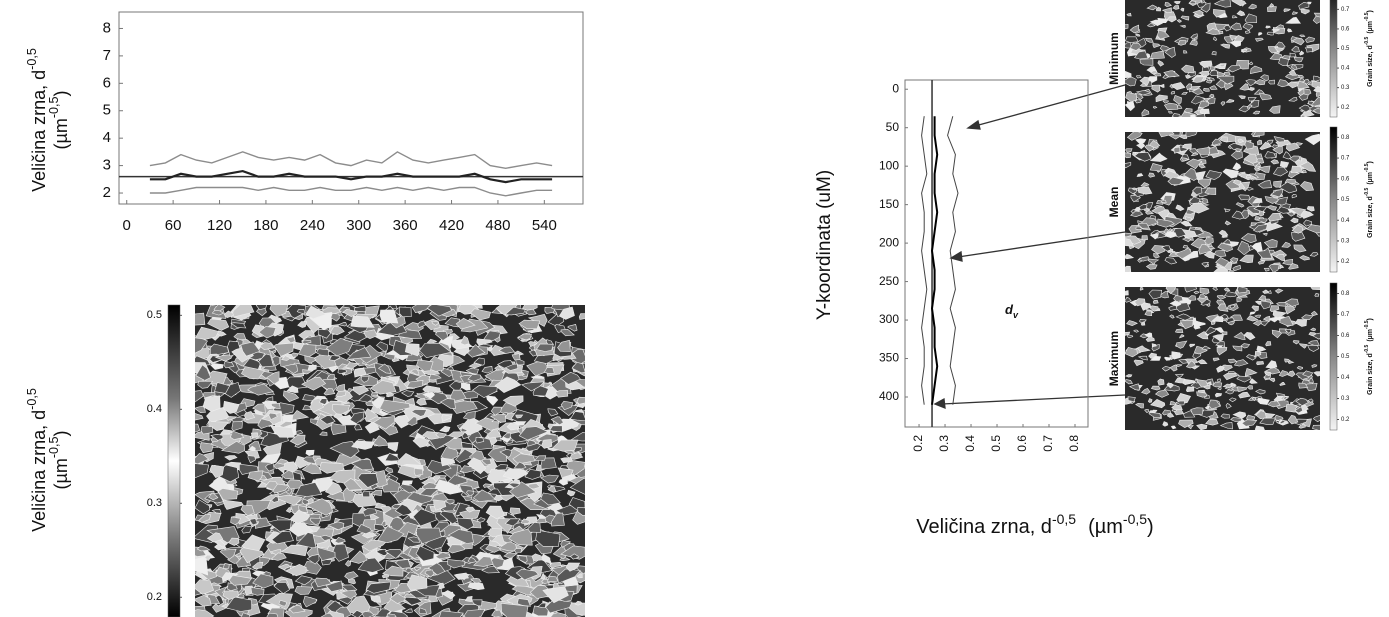  Describe the element at coordinates (36, 460) in the screenshot. I see `y-axis-label: Veličina zrna, d-0,5` at that location.